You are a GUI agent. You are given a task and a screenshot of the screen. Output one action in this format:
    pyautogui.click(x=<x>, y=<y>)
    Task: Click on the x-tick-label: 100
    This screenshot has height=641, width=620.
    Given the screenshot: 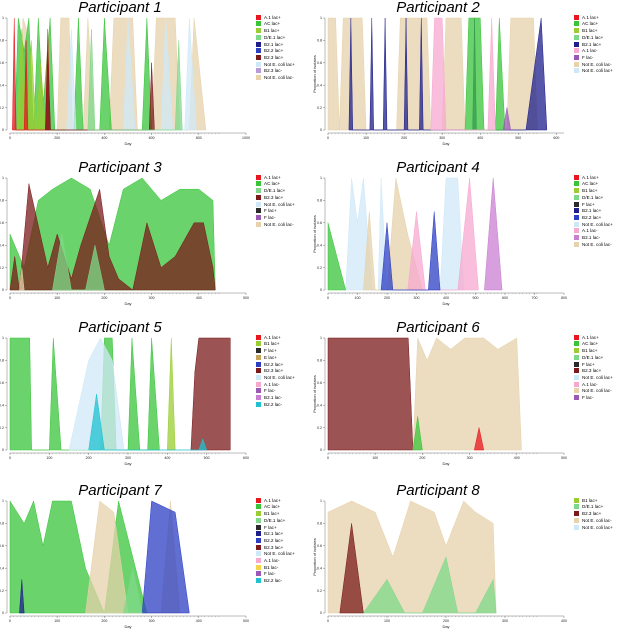 What is the action you would take?
    pyautogui.click(x=358, y=298)
    